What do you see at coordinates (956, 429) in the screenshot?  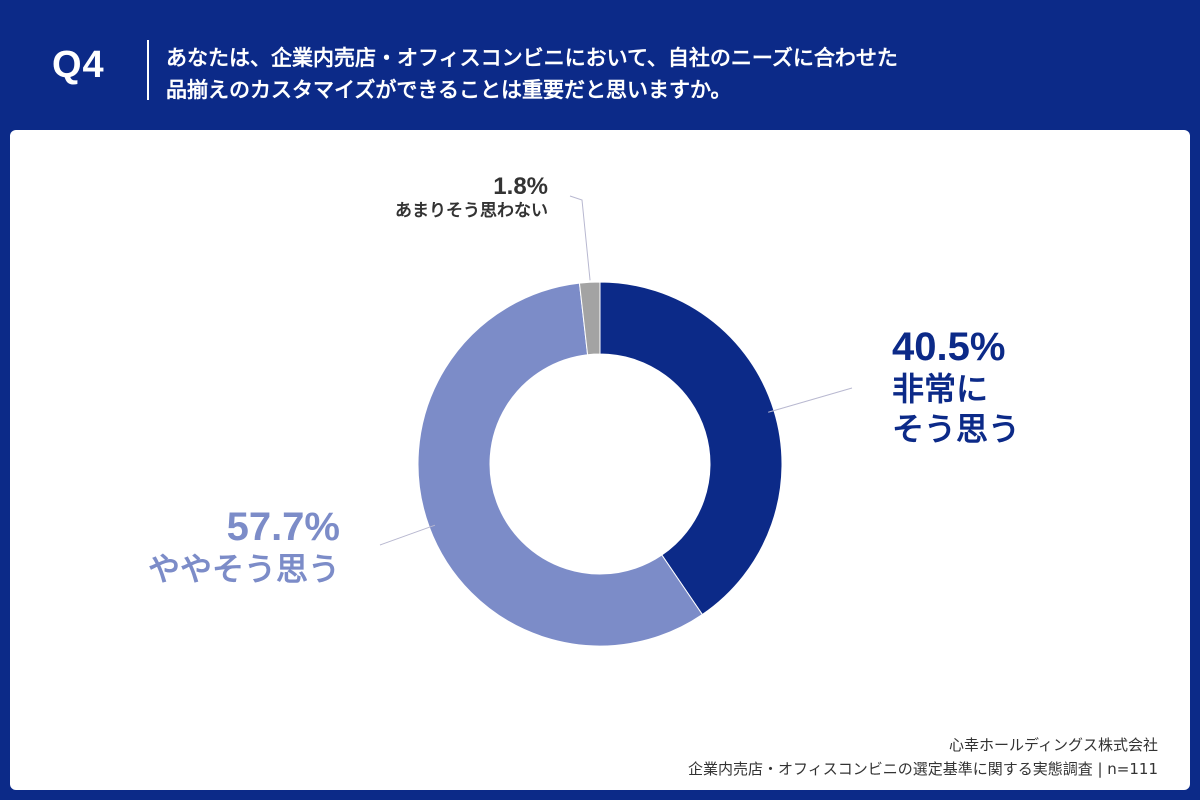 I see `data-label-category-0-1: そう思う` at bounding box center [956, 429].